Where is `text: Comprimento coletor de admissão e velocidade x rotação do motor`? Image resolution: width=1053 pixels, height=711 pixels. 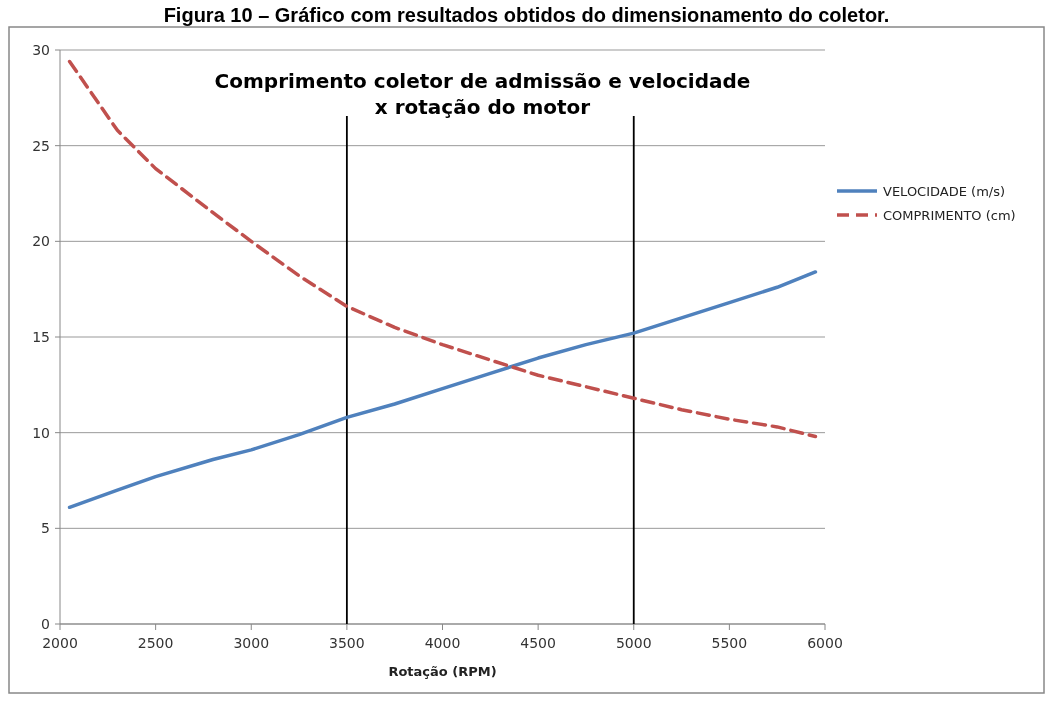 text: Comprimento coletor de admissão e velocidade x rotação do motor is located at coordinates (482, 94).